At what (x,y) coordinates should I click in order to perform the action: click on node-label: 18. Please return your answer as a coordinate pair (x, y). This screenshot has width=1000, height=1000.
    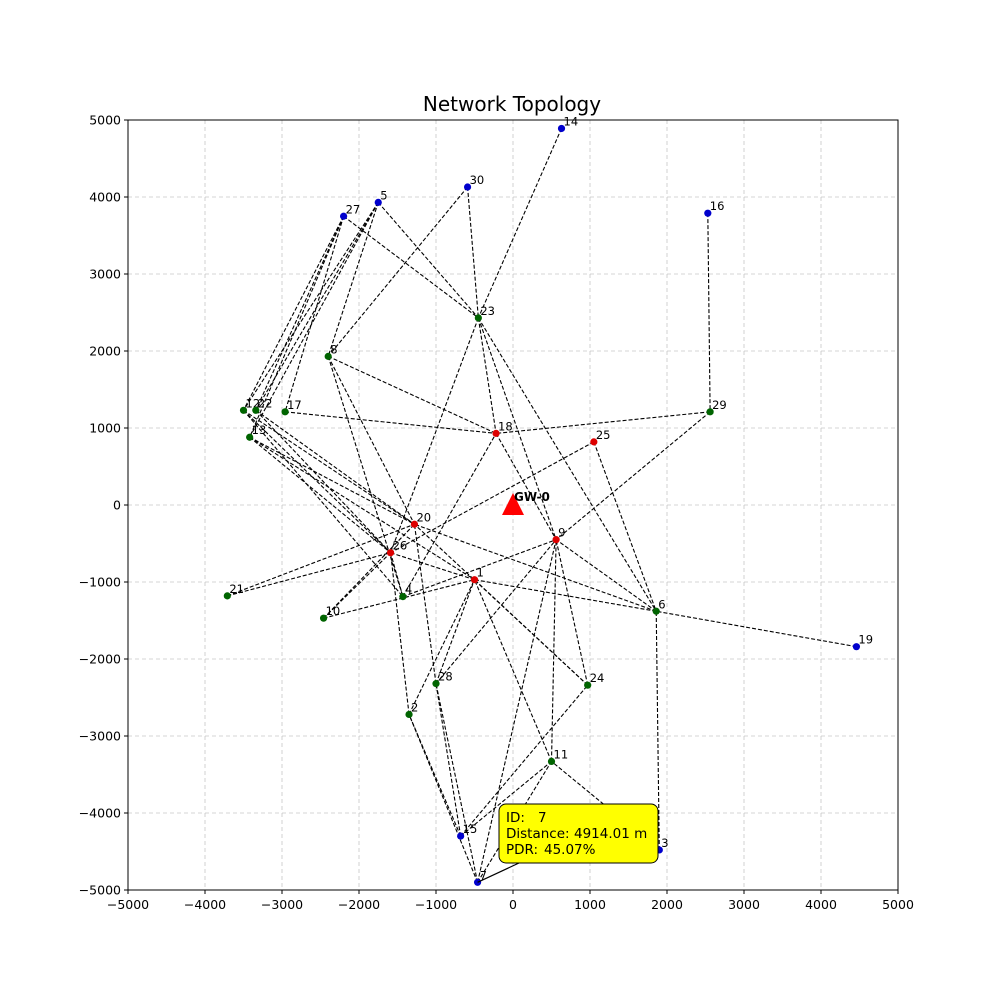
    Looking at the image, I should click on (505, 426).